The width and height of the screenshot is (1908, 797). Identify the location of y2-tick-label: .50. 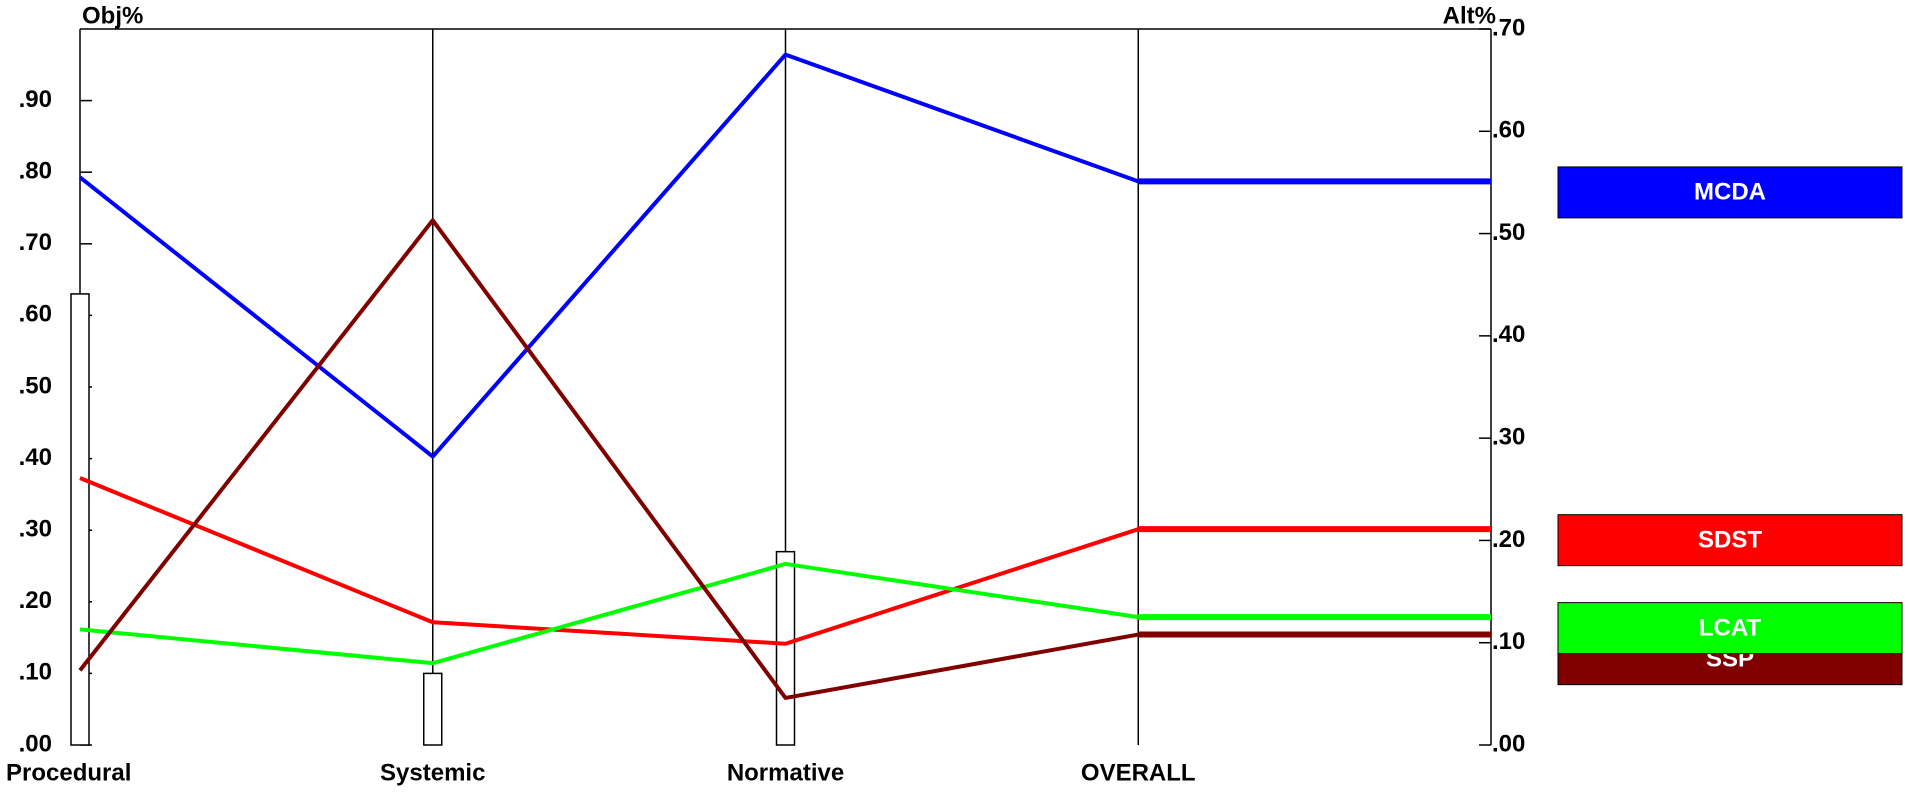
(1508, 232).